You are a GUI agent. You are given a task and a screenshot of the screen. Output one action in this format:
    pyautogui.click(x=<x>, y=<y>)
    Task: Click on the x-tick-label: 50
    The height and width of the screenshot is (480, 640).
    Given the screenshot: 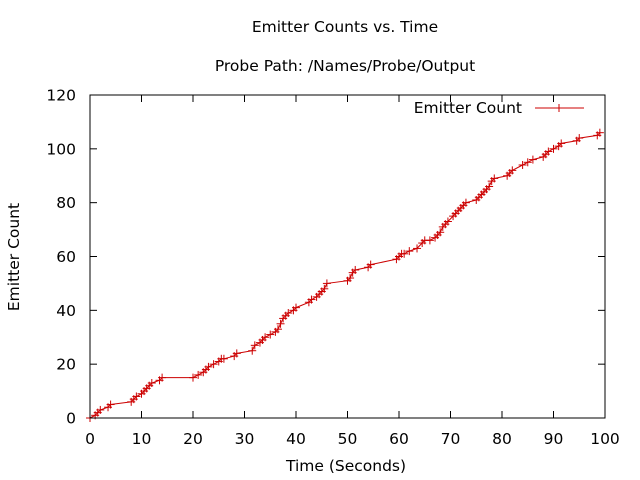 What is the action you would take?
    pyautogui.click(x=348, y=439)
    